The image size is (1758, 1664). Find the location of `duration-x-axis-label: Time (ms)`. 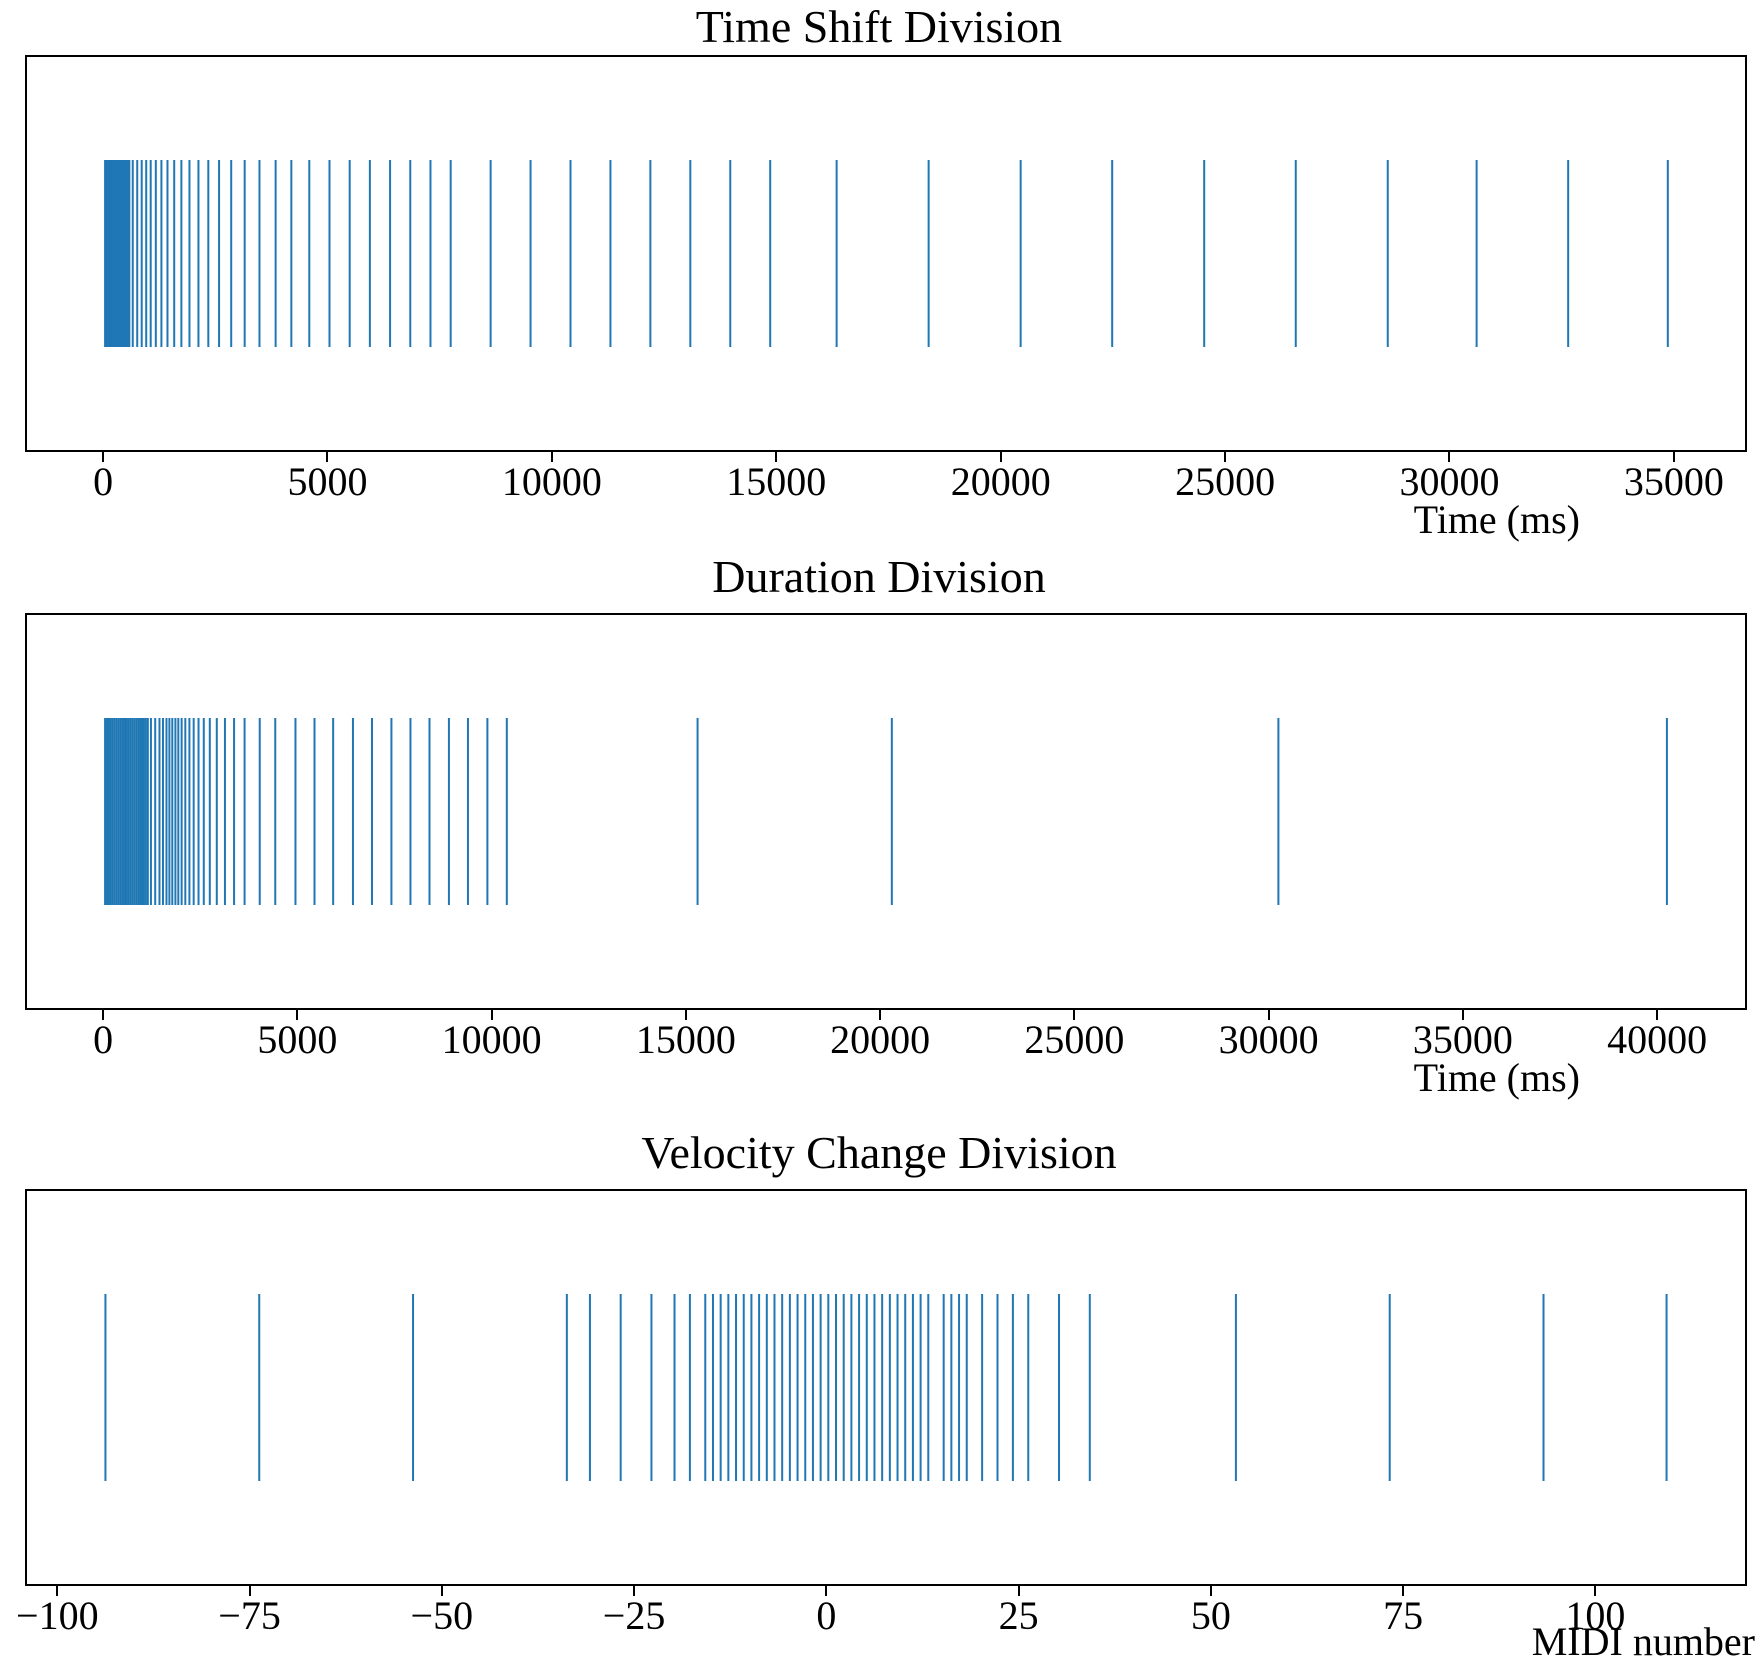

duration-x-axis-label: Time (ms) is located at coordinates (1496, 1077).